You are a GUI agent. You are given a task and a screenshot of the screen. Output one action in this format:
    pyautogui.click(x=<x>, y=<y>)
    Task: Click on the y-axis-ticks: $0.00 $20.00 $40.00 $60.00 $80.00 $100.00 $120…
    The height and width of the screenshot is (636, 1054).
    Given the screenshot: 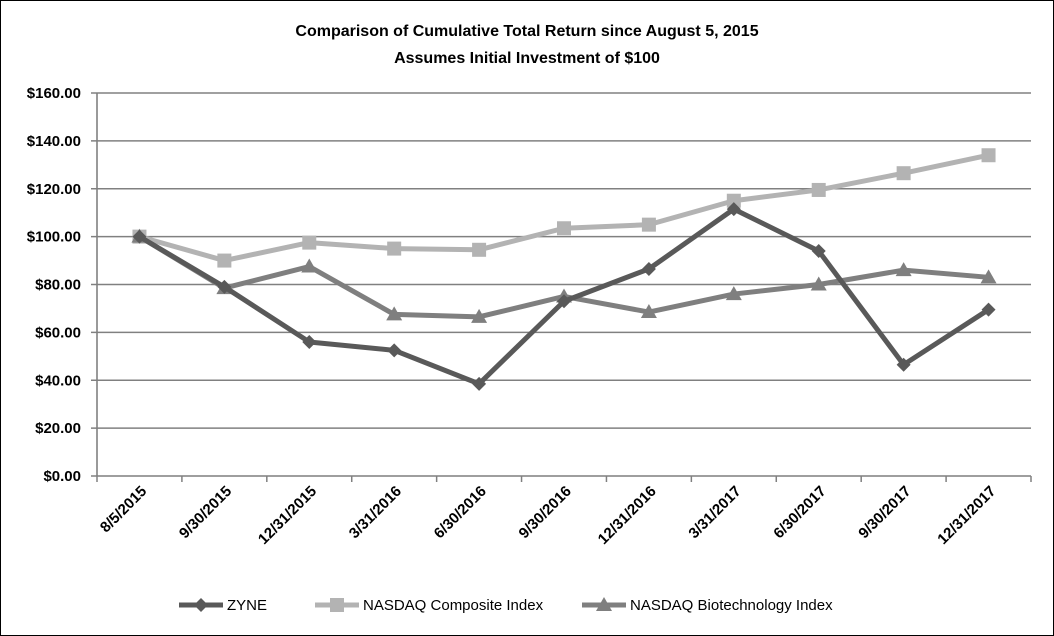 What is the action you would take?
    pyautogui.click(x=62, y=285)
    